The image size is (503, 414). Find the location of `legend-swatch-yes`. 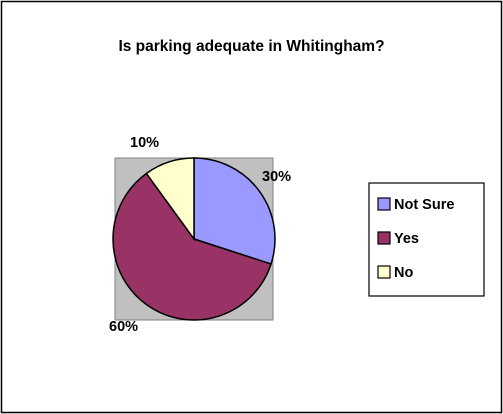

legend-swatch-yes is located at coordinates (384, 238).